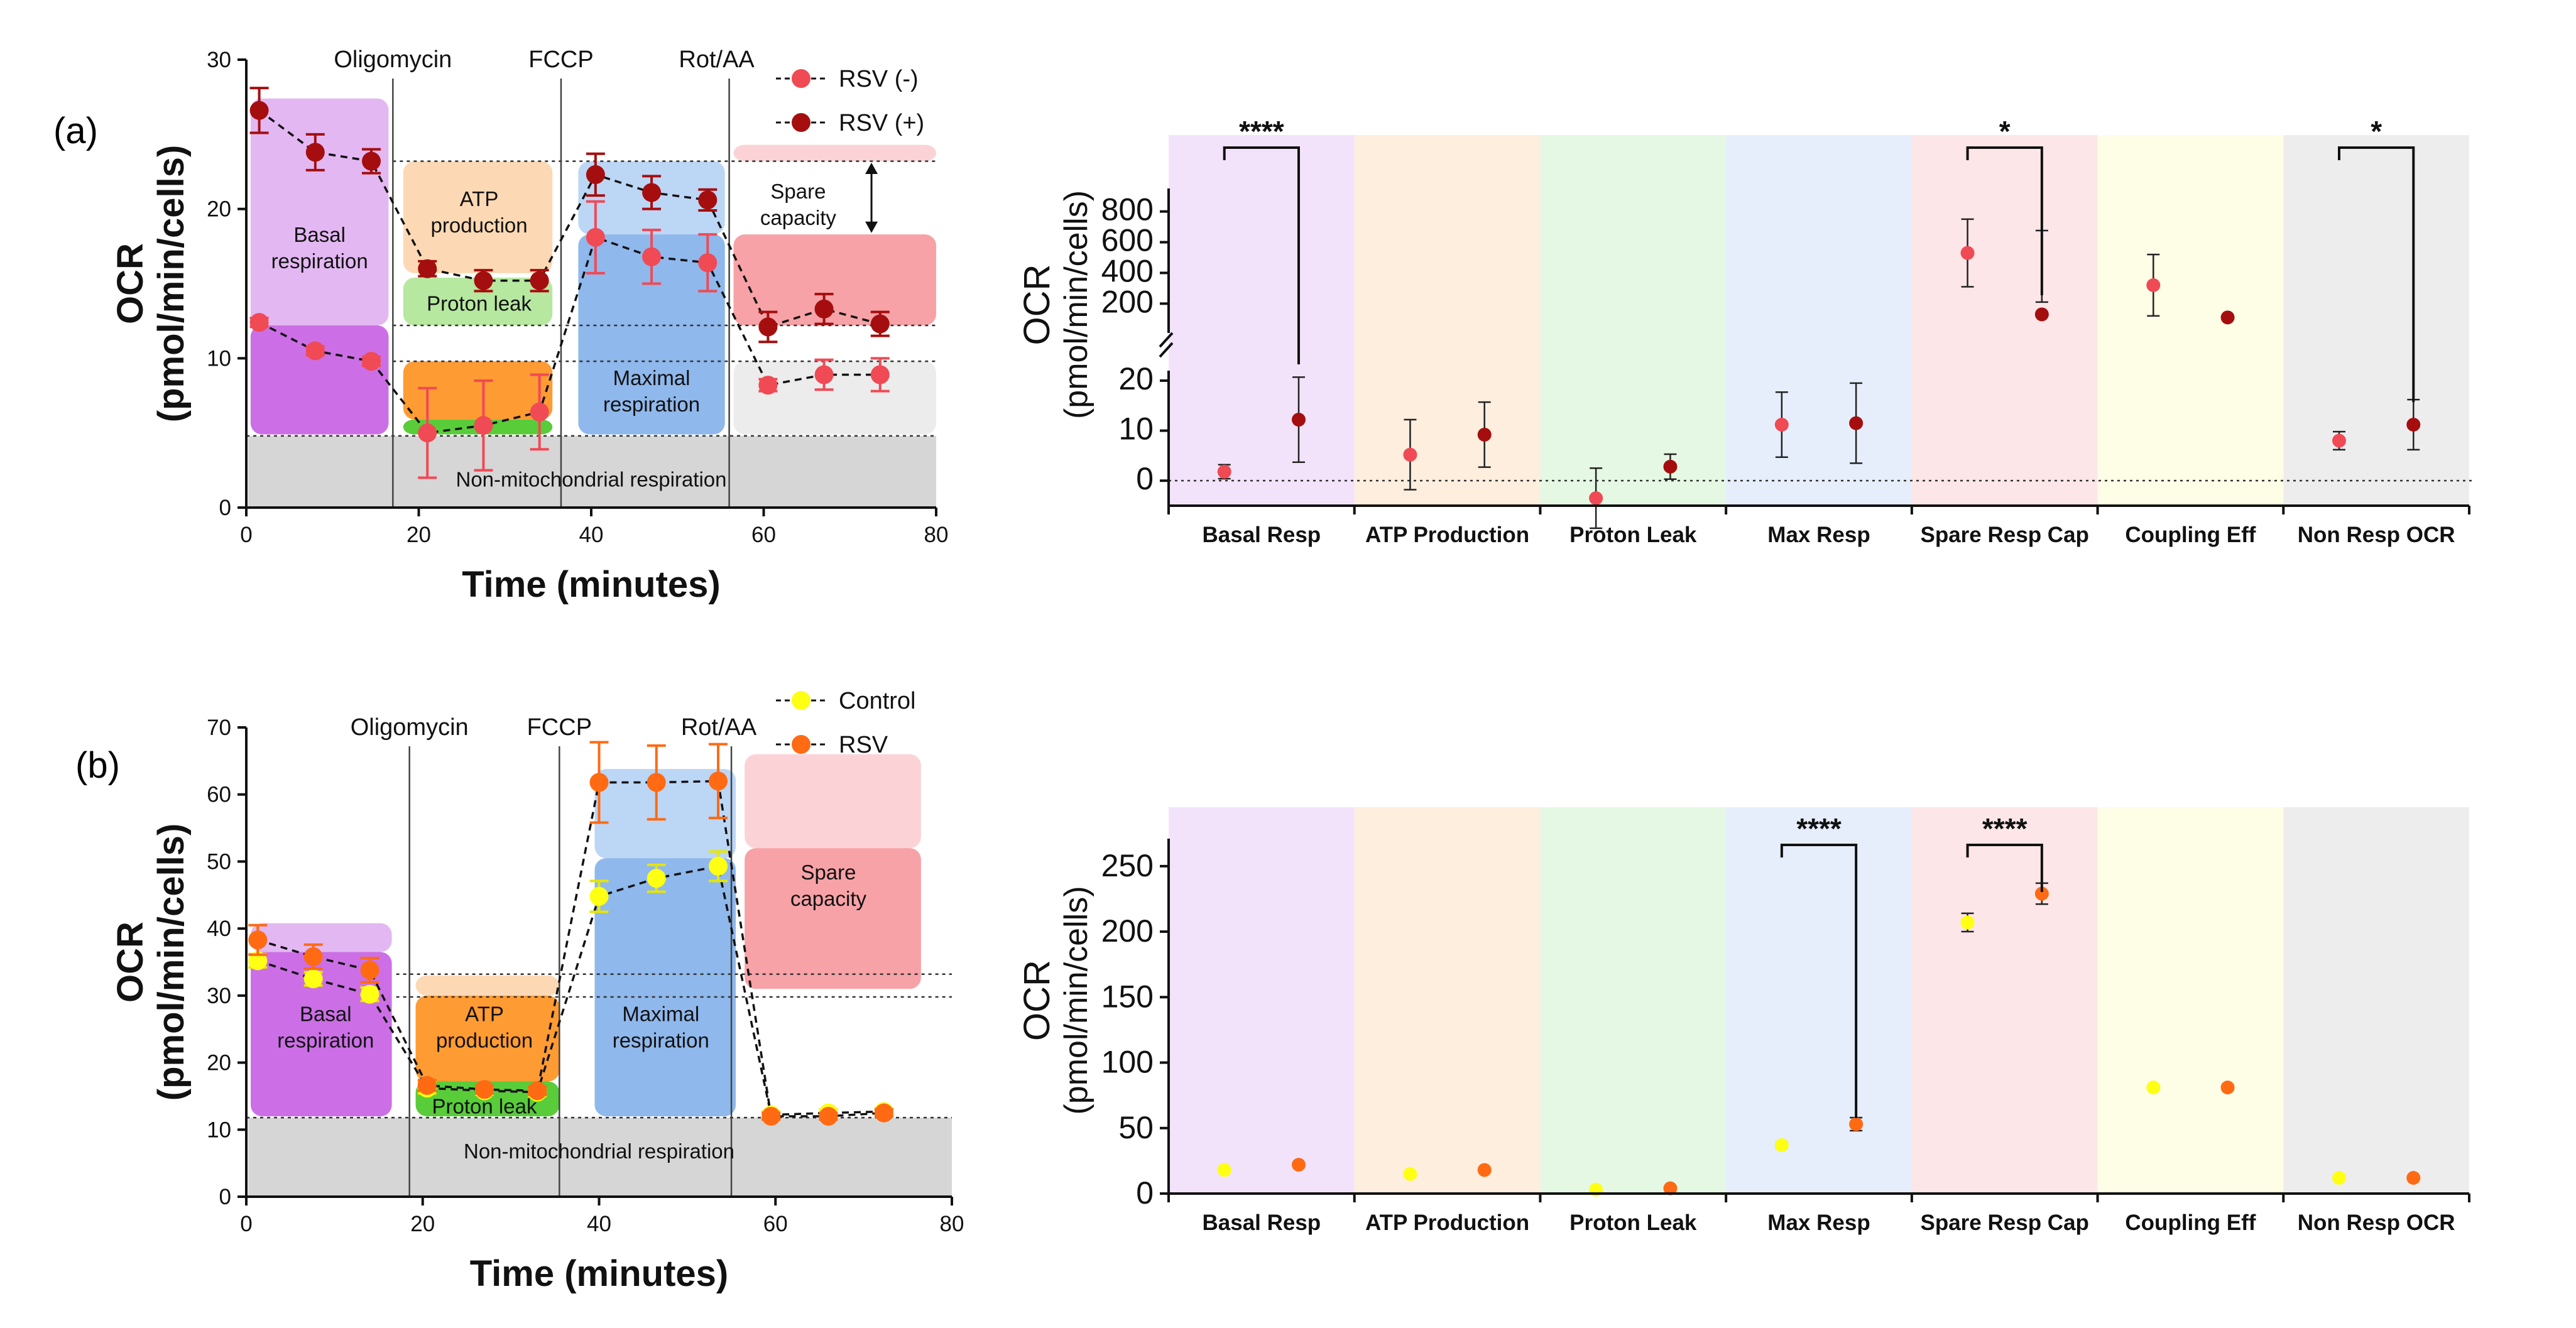  What do you see at coordinates (651, 404) in the screenshot?
I see `region-label-3-1: respiration` at bounding box center [651, 404].